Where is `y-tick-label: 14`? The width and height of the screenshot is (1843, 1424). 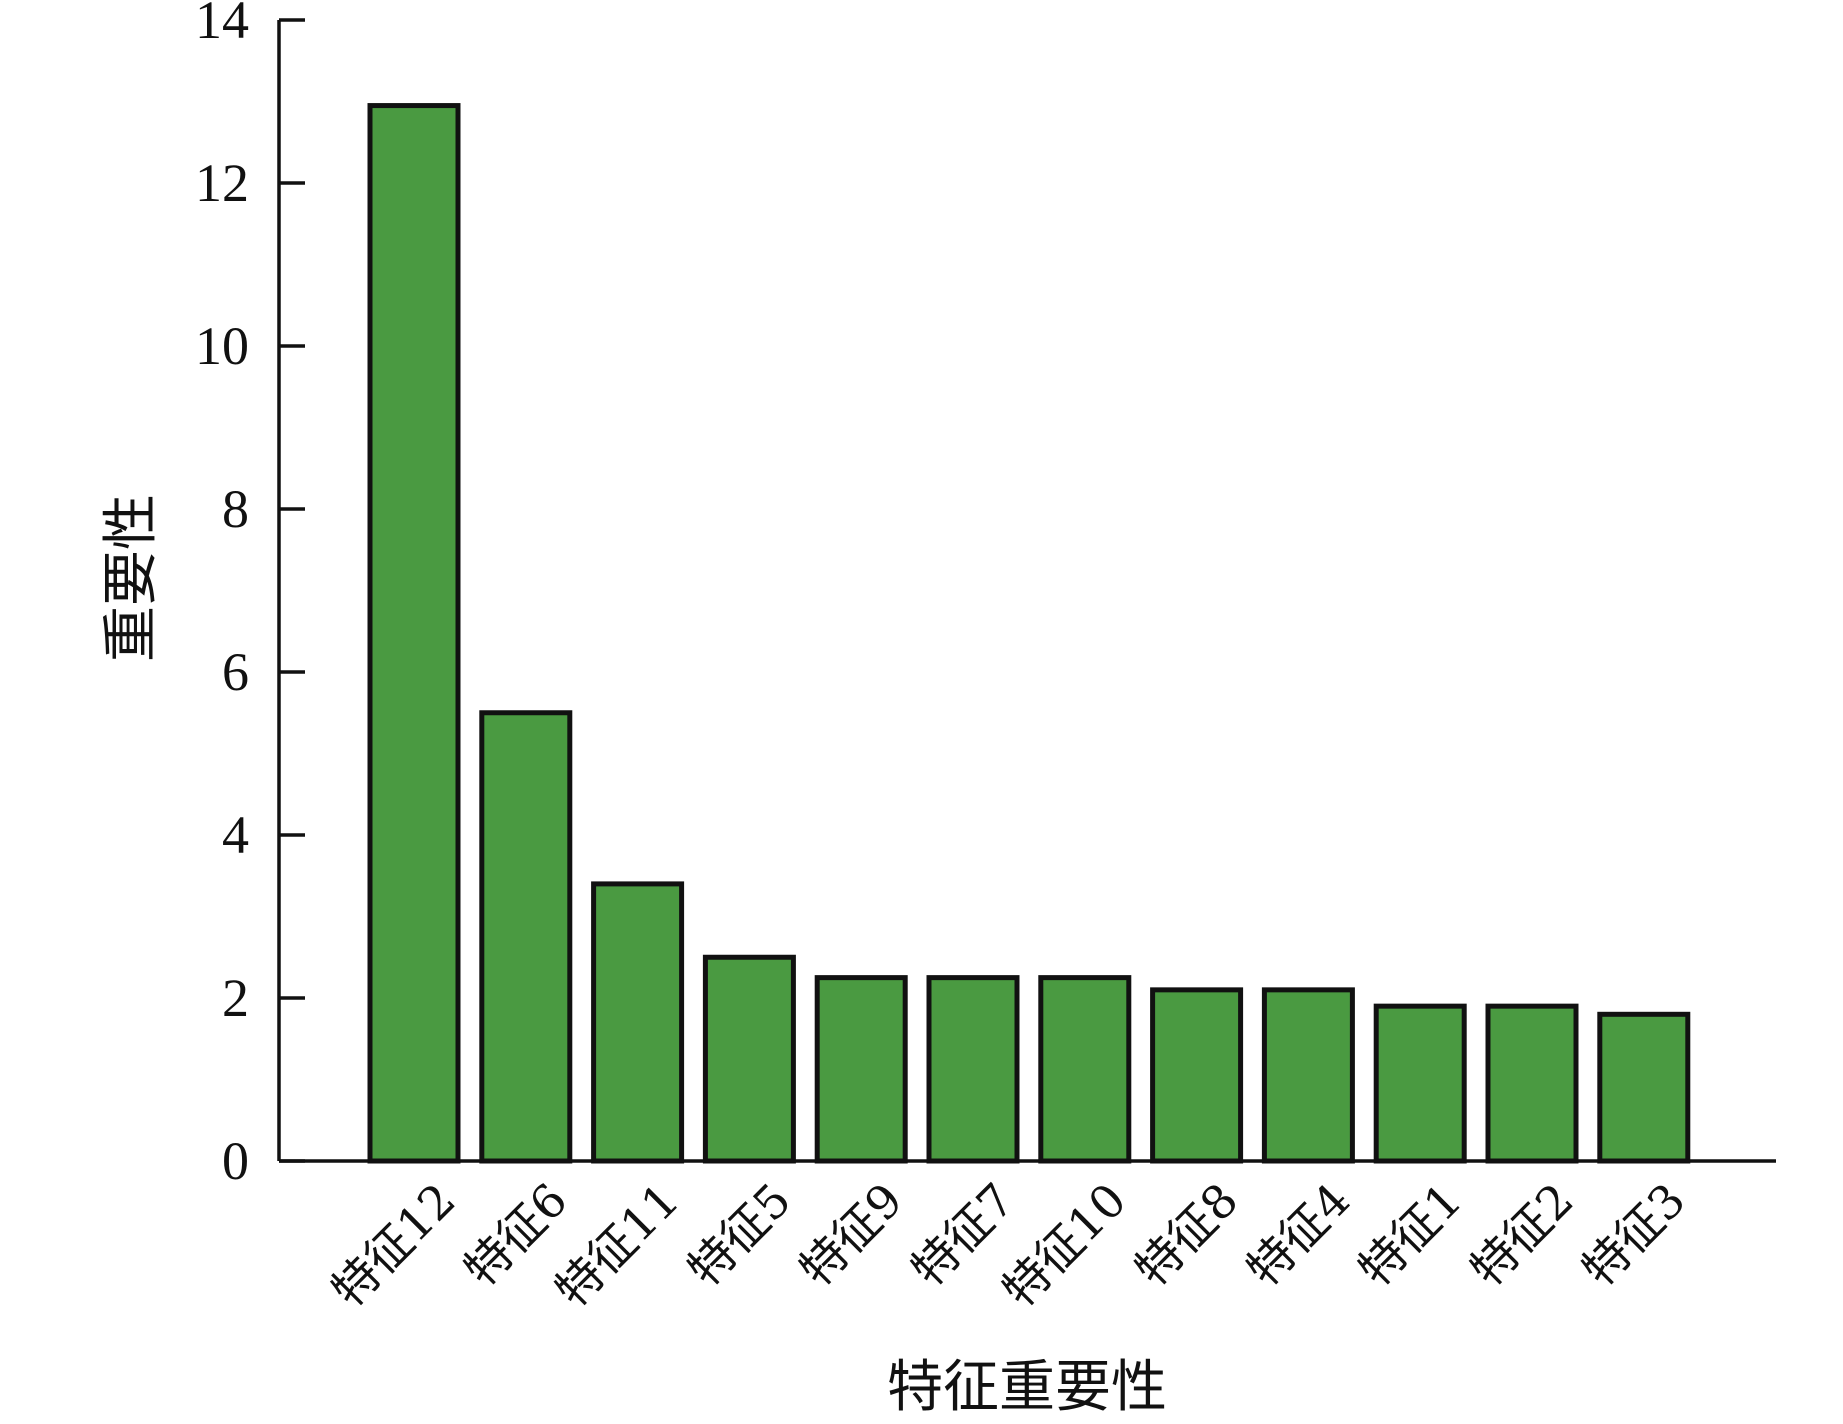
y-tick-label: 14 is located at coordinates (222, 25).